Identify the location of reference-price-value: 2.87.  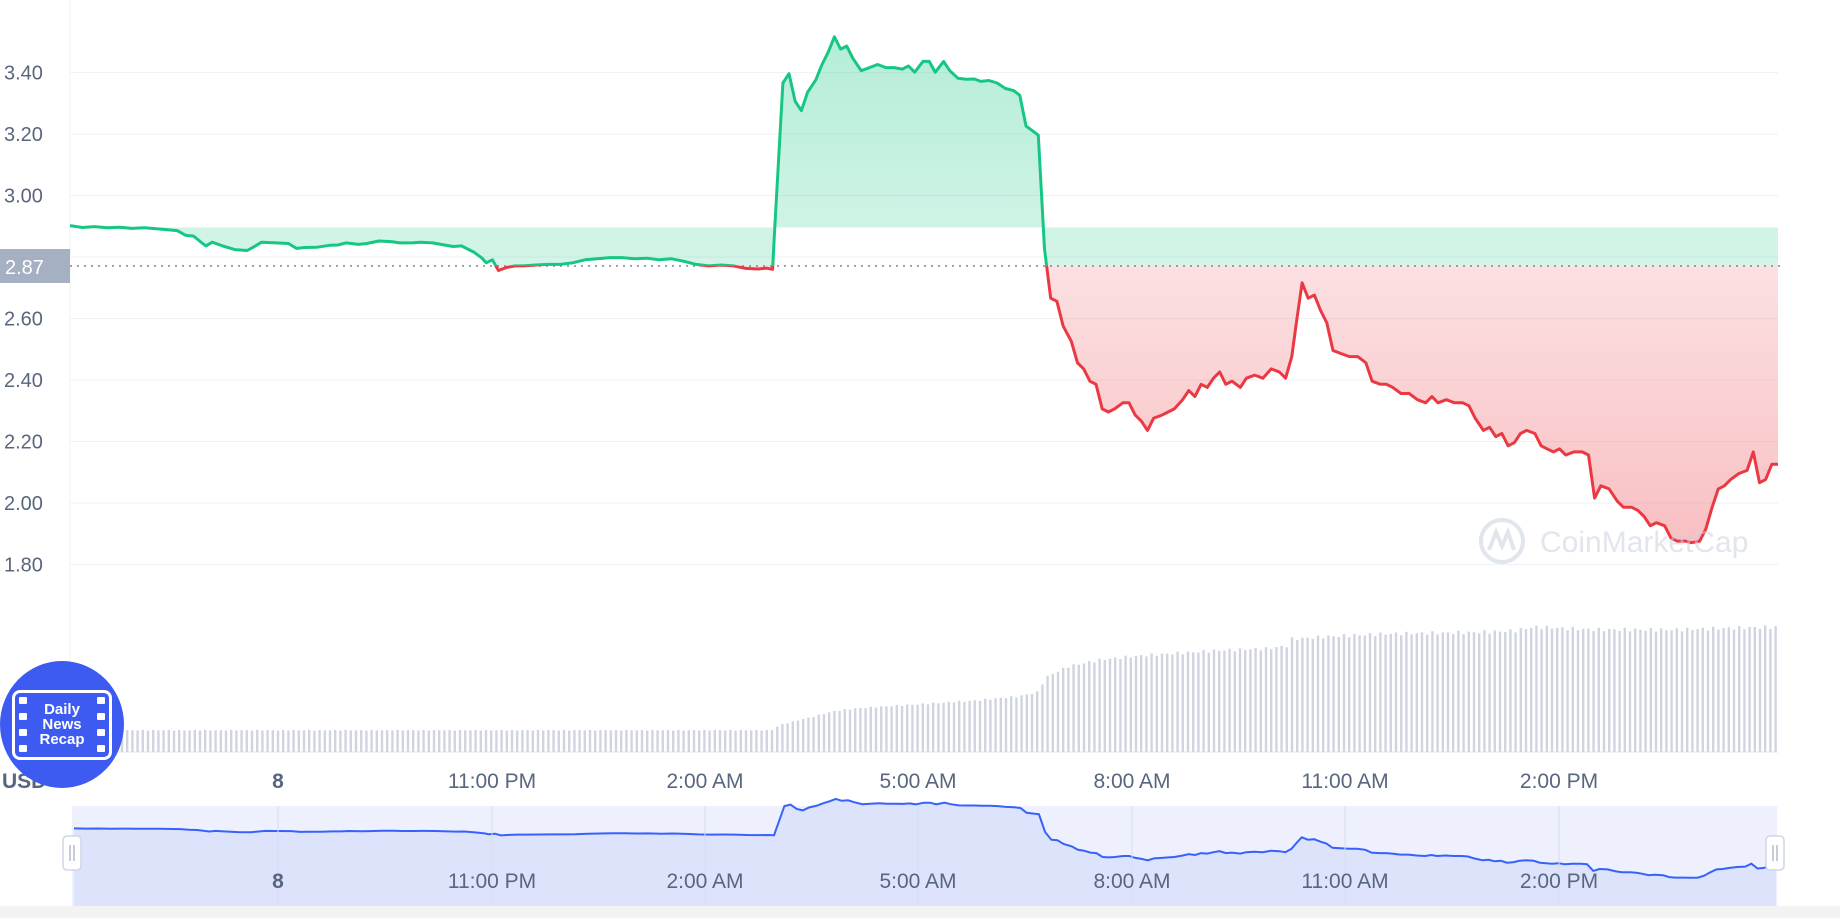
(24, 268).